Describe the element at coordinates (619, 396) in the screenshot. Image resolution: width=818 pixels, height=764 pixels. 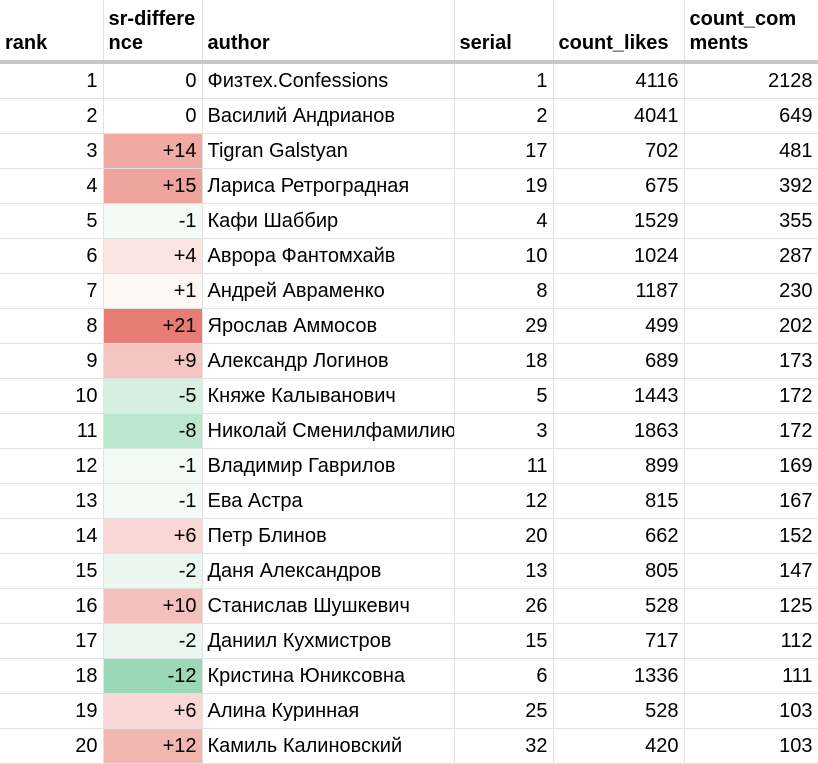
I see `cell-count-likes: 1443` at that location.